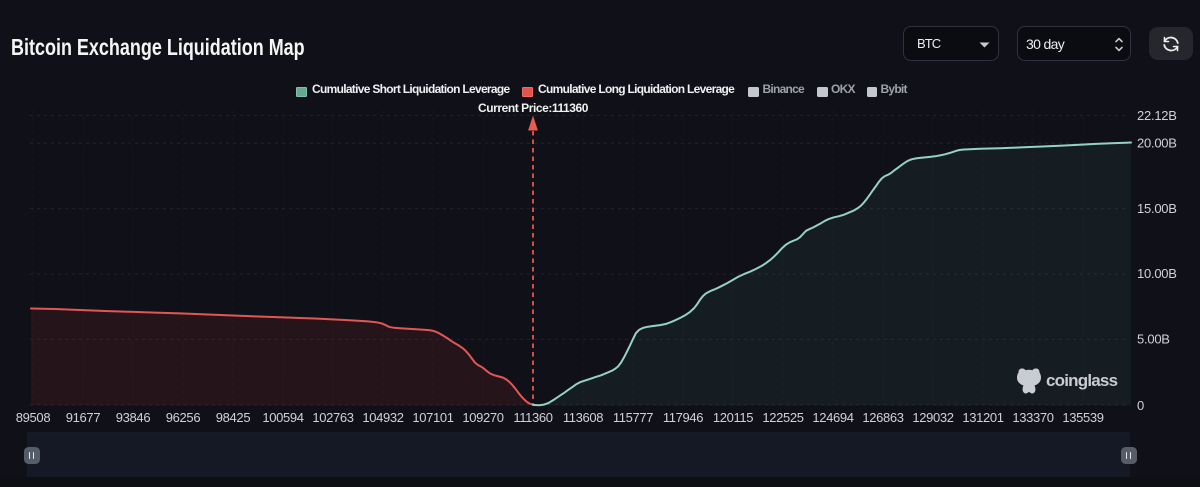 Image resolution: width=1200 pixels, height=487 pixels. Describe the element at coordinates (382, 417) in the screenshot. I see `svg-text: 104932` at that location.